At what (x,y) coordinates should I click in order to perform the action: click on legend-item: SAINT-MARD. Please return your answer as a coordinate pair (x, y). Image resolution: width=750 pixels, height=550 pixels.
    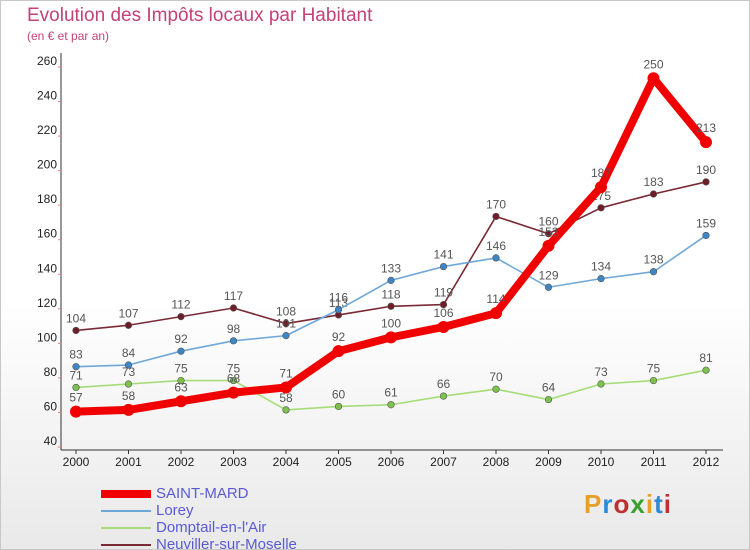
    Looking at the image, I should click on (231, 493).